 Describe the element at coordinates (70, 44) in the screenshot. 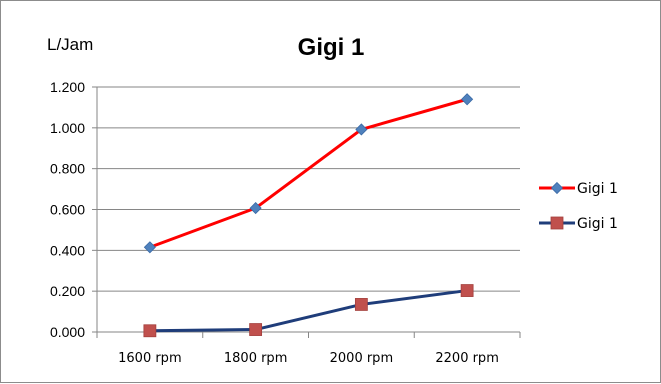

I see `y-axis-label: L/Jam` at that location.